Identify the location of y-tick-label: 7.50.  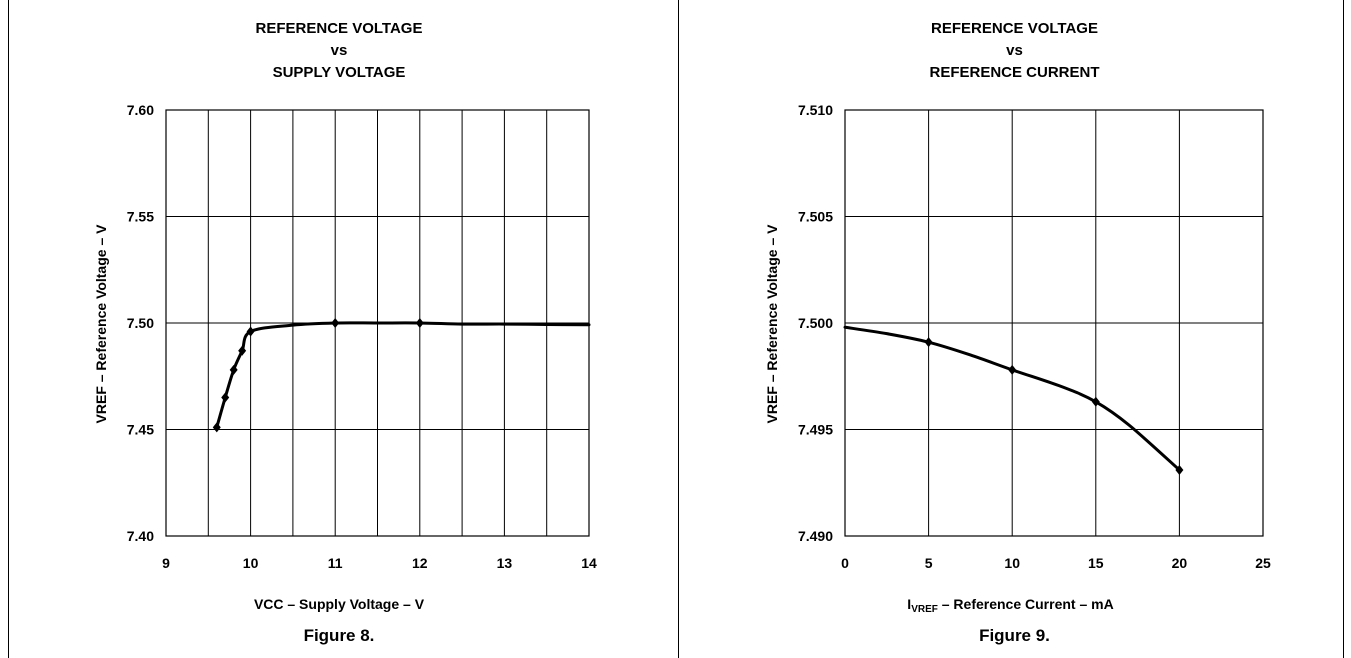
(140, 323).